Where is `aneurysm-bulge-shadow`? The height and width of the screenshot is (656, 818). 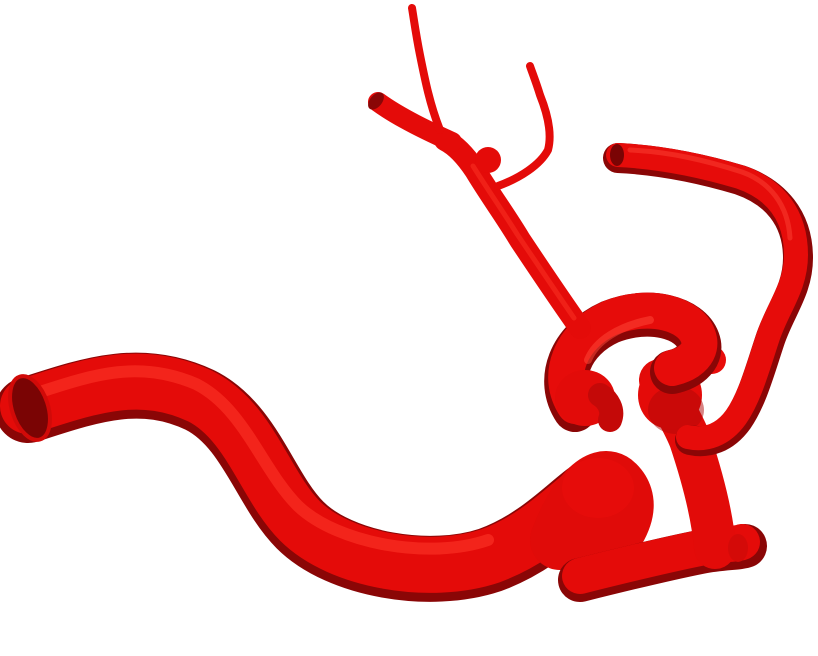
aneurysm-bulge-shadow is located at coordinates (676, 410).